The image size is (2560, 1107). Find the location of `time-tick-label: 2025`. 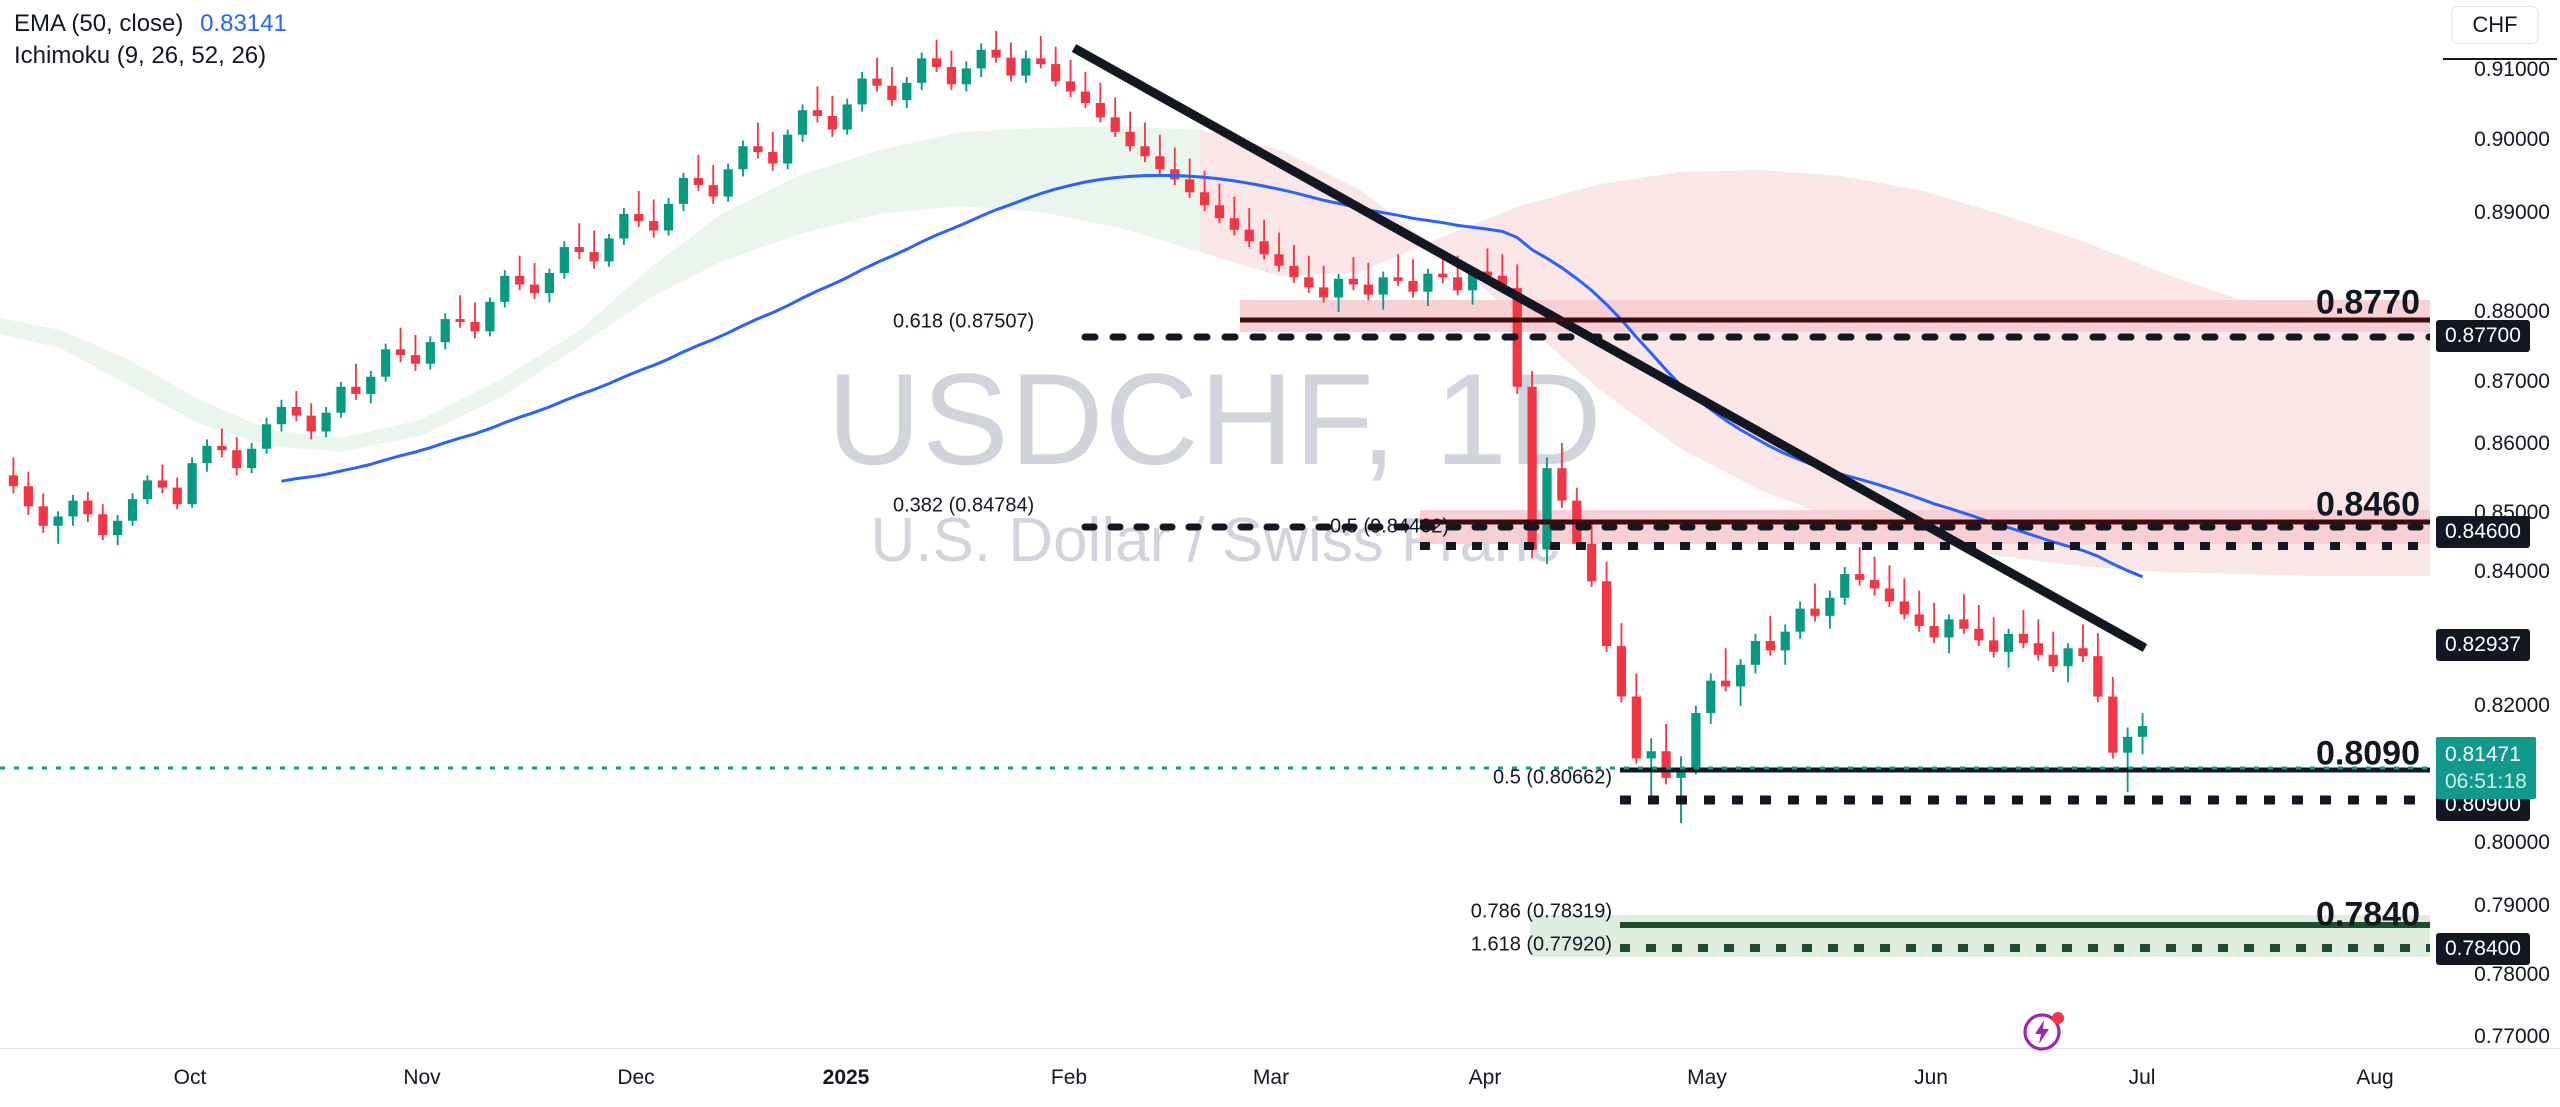

time-tick-label: 2025 is located at coordinates (846, 1077).